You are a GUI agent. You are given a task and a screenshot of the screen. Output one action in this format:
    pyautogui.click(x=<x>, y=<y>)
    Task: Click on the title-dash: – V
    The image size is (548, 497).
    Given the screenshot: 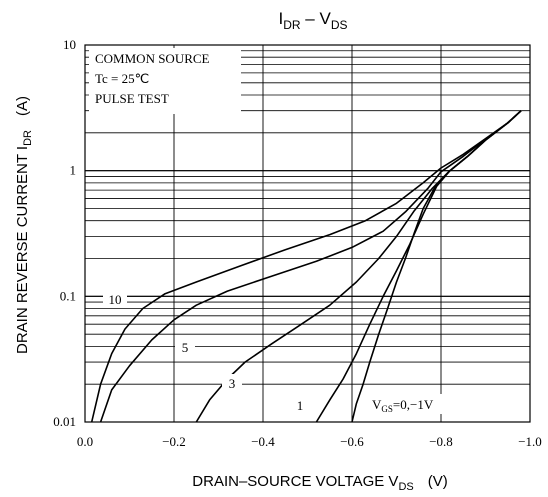 What is the action you would take?
    pyautogui.click(x=316, y=18)
    